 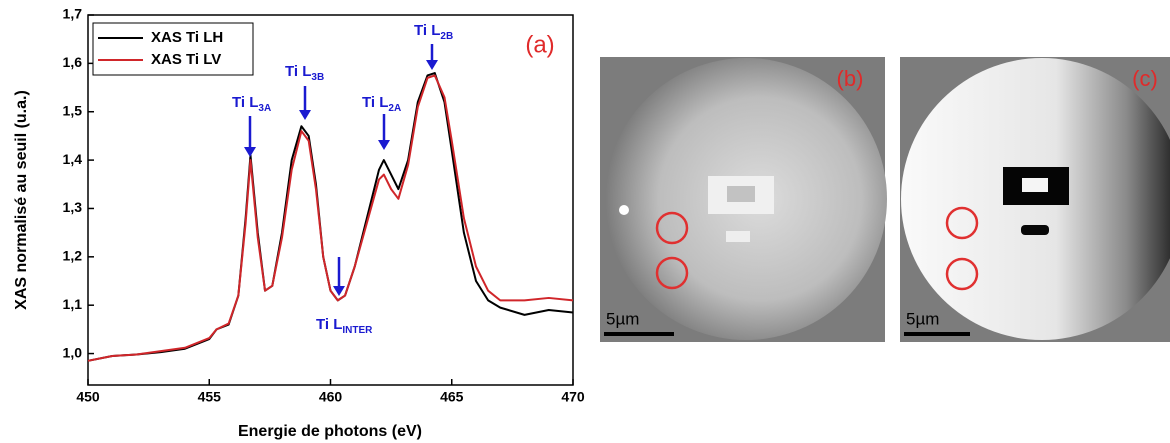 What do you see at coordinates (187, 37) in the screenshot?
I see `legend-label: XAS Ti LH` at bounding box center [187, 37].